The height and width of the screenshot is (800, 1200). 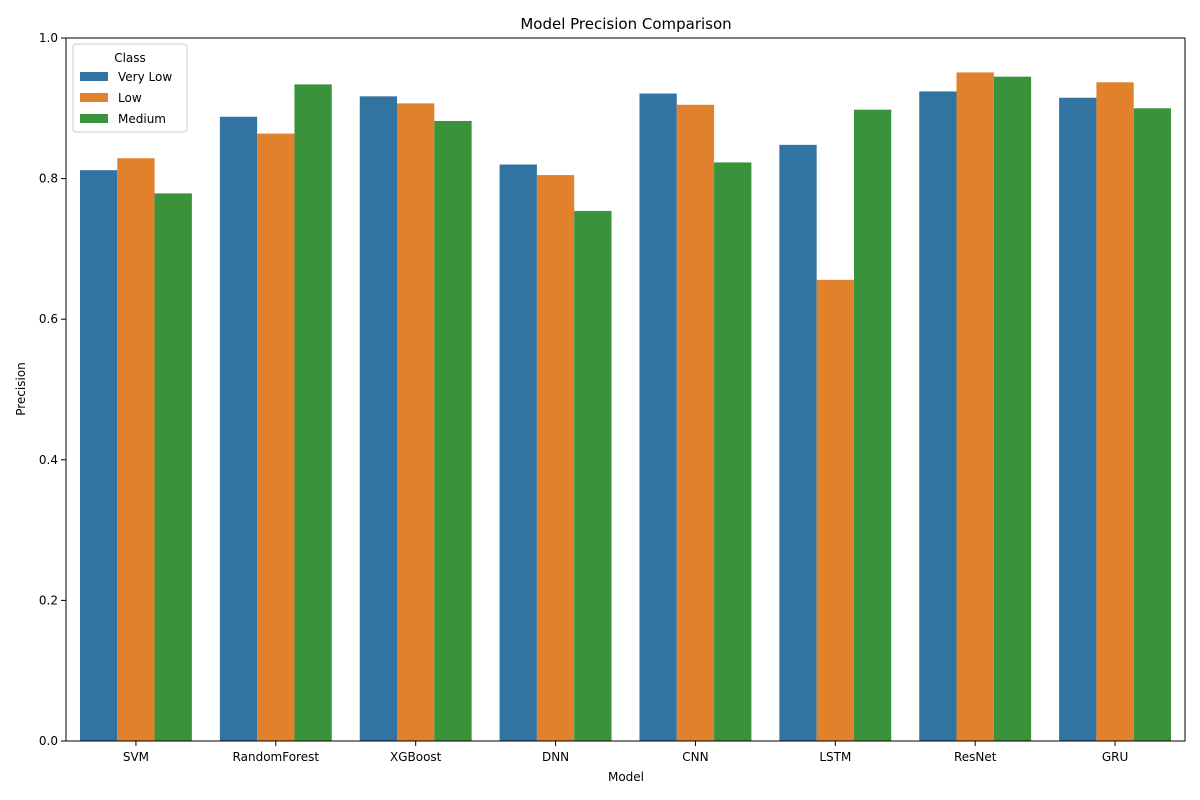 I want to click on legend-entry: Low, so click(x=130, y=98).